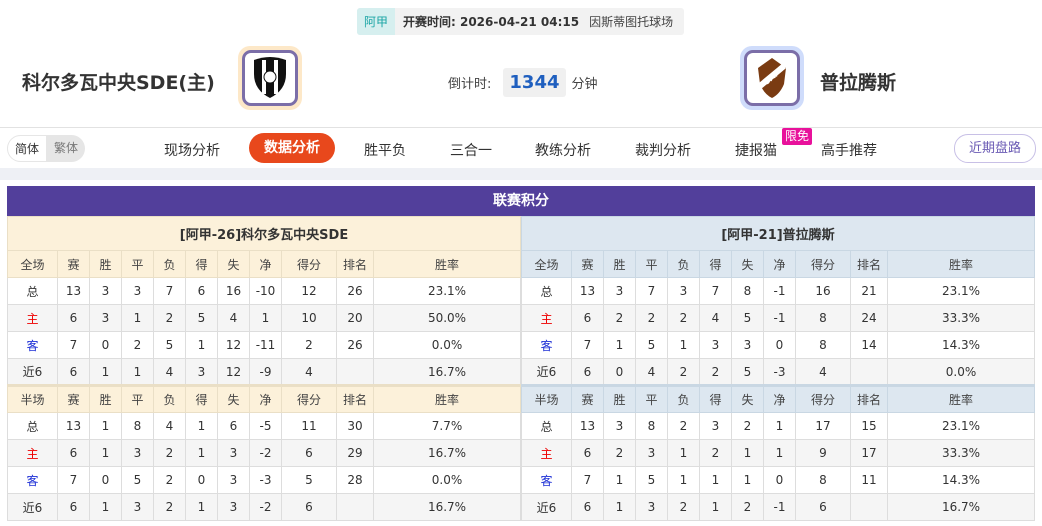 Image resolution: width=1042 pixels, height=526 pixels. I want to click on stat-cell: -2, so click(265, 453).